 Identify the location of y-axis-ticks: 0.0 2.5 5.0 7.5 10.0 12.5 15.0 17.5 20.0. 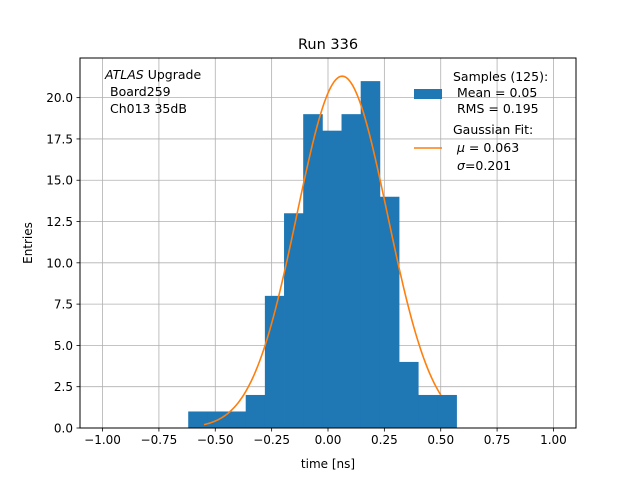
(63, 263).